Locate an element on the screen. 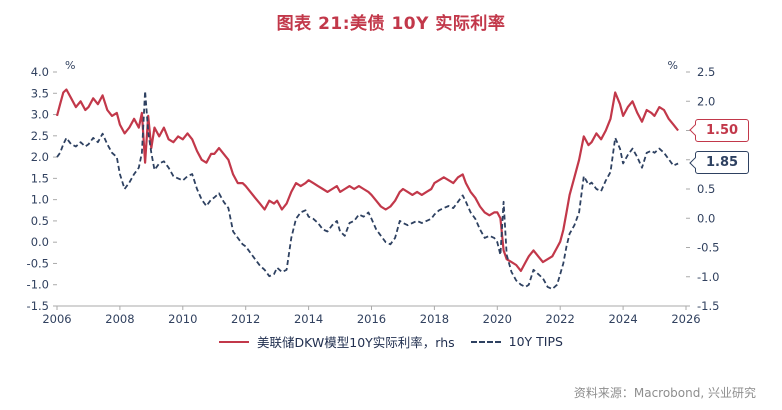  right-axis-tick-label: -1.0 is located at coordinates (708, 277).